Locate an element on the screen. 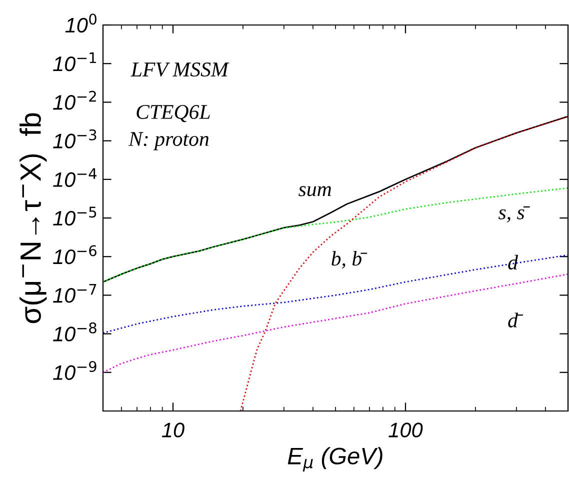 The height and width of the screenshot is (478, 569). y-tick-label: 10$^{−4}$ is located at coordinates (75, 178).